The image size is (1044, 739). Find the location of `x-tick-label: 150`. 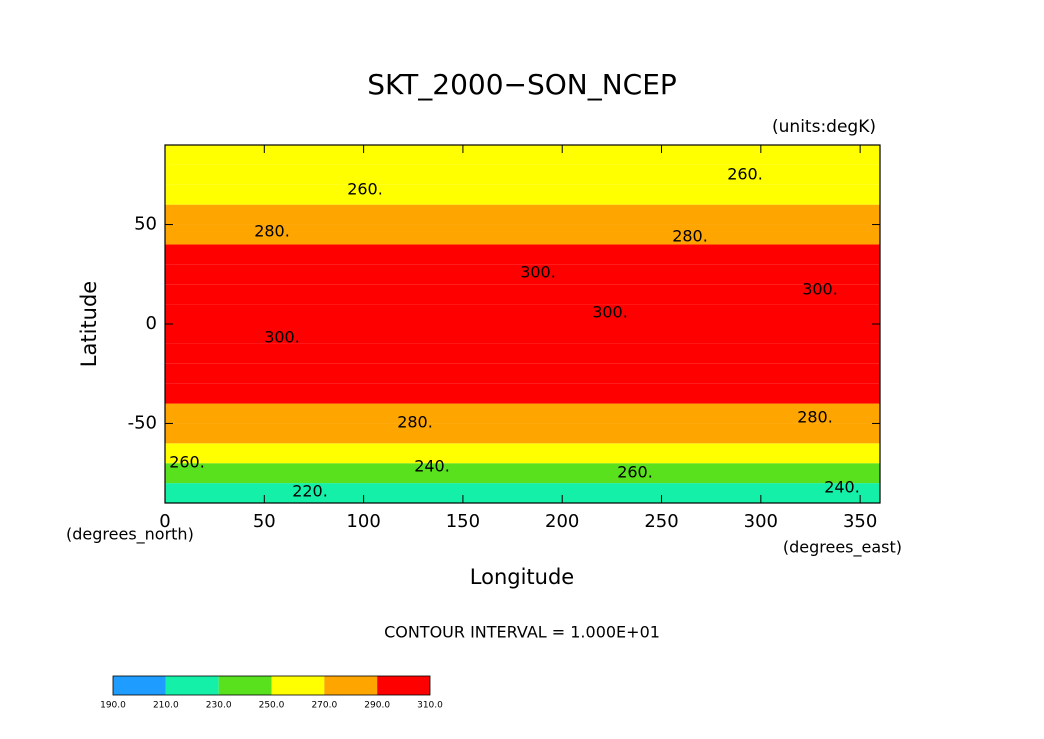

x-tick-label: 150 is located at coordinates (463, 521).